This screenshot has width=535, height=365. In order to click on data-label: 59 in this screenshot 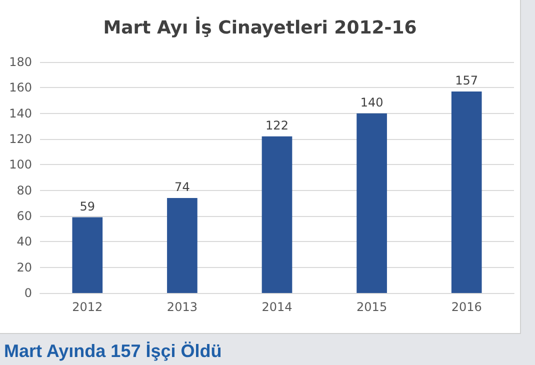, I will do `click(88, 206)`.